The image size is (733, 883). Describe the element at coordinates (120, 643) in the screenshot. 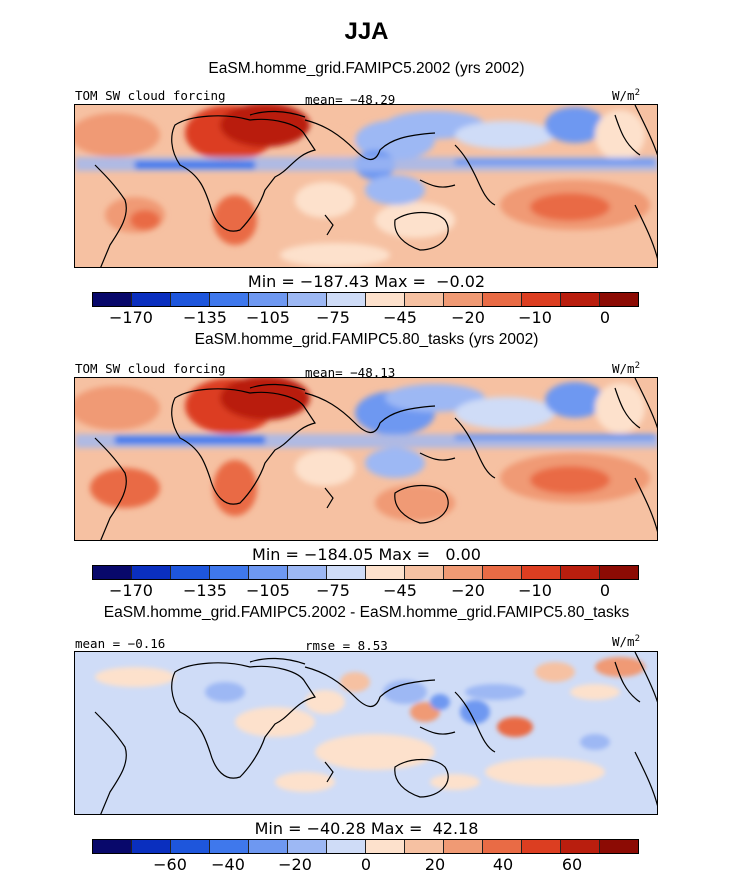

I see `panel-3-mean-label: mean = −0.16` at that location.